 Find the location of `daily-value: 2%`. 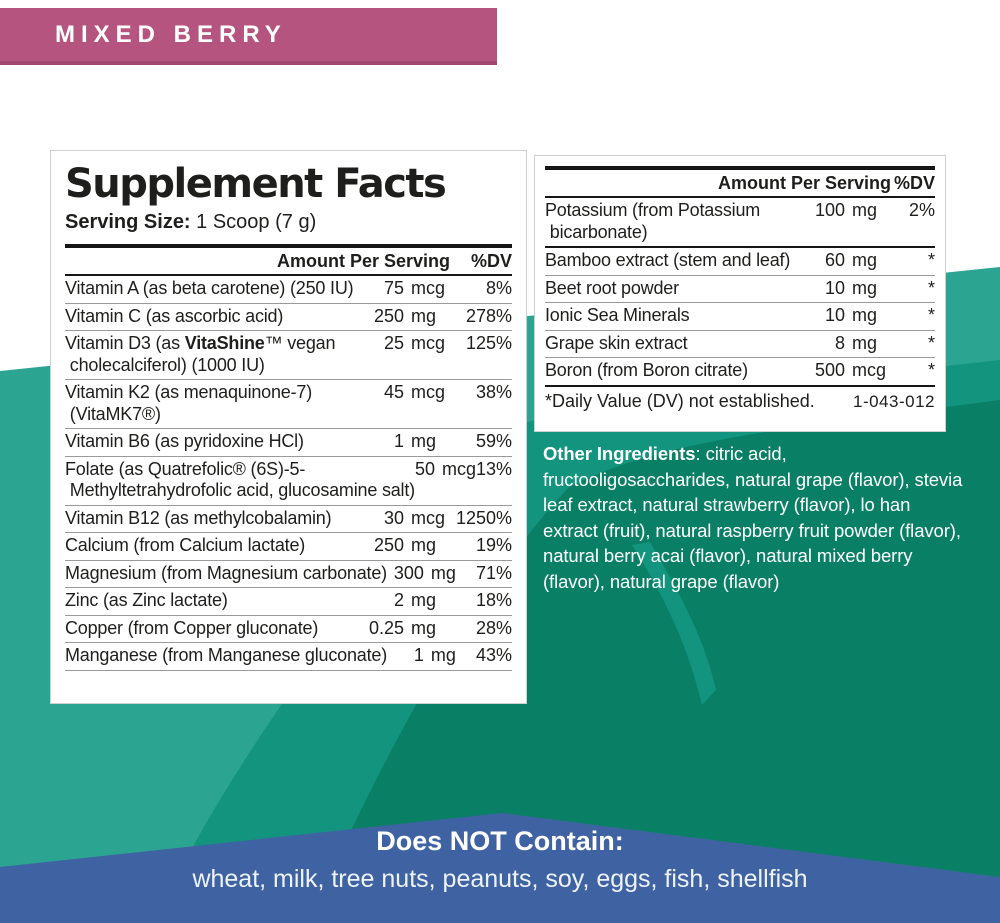

daily-value: 2% is located at coordinates (921, 210).